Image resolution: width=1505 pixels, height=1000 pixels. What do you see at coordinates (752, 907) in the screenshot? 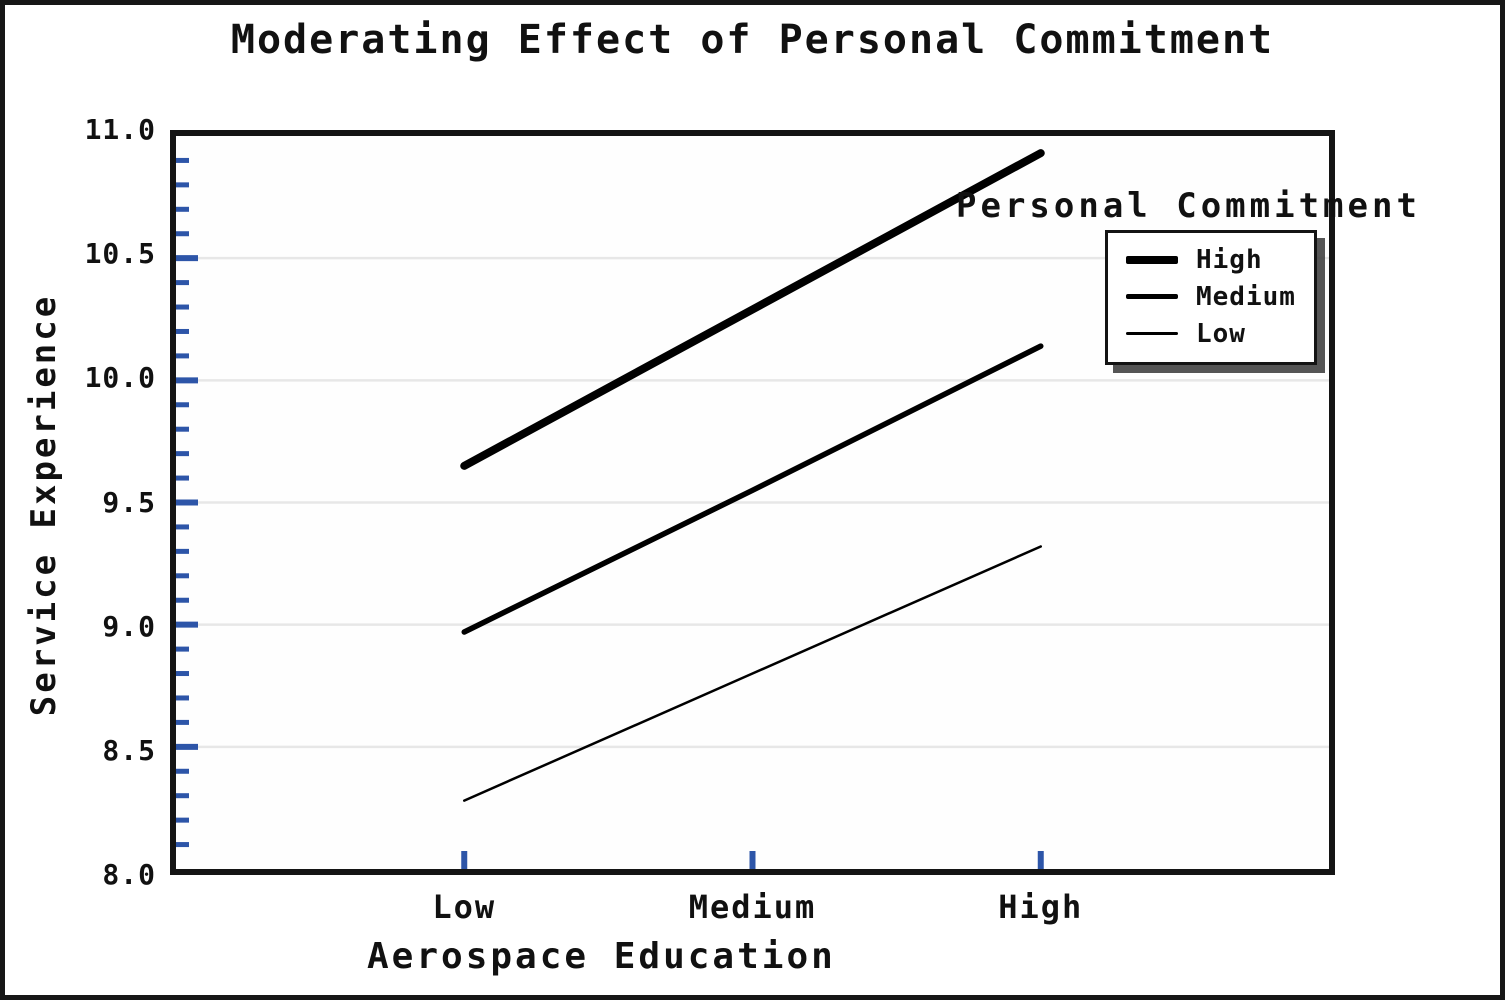
I see `x-tick-label: Medium` at bounding box center [752, 907].